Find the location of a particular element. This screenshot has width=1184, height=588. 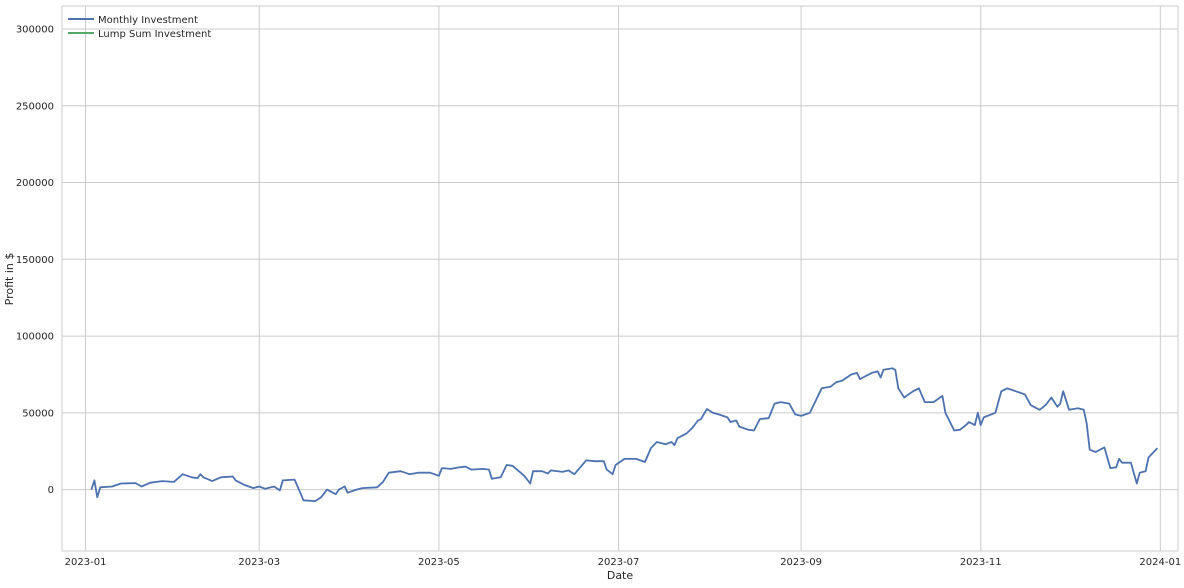

legend: Monthly Investment Lump Sum Investment is located at coordinates (139, 27).